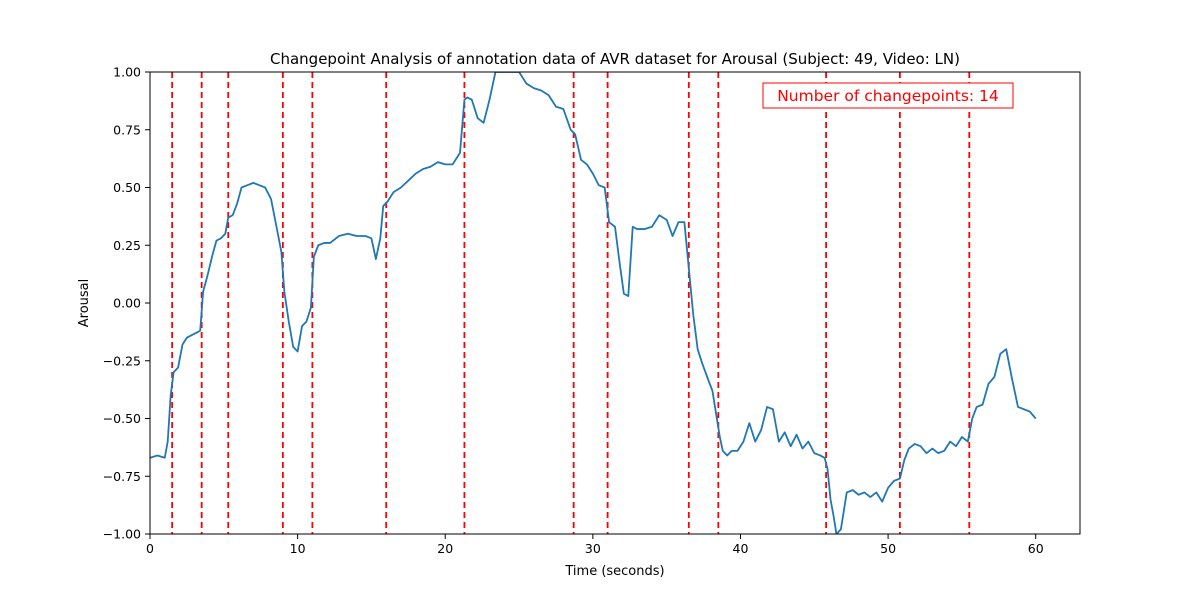 The width and height of the screenshot is (1200, 605). What do you see at coordinates (445, 548) in the screenshot?
I see `x-tick-label: 20` at bounding box center [445, 548].